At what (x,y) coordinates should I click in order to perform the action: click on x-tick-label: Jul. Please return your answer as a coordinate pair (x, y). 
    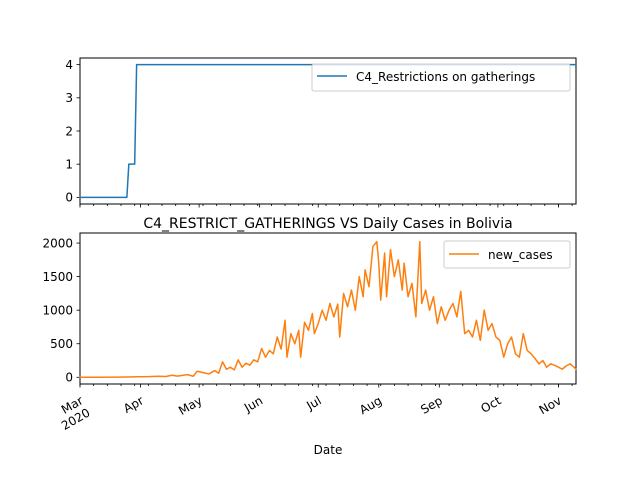
    Looking at the image, I should click on (313, 403).